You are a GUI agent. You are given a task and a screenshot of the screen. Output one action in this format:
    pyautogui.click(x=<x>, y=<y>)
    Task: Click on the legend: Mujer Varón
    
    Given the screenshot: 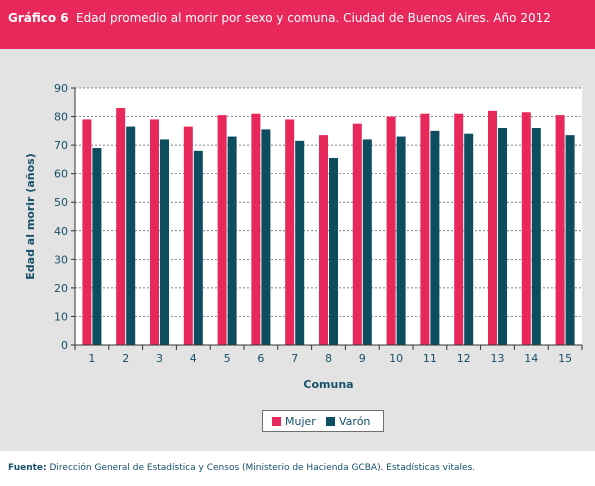 What is the action you would take?
    pyautogui.click(x=323, y=421)
    